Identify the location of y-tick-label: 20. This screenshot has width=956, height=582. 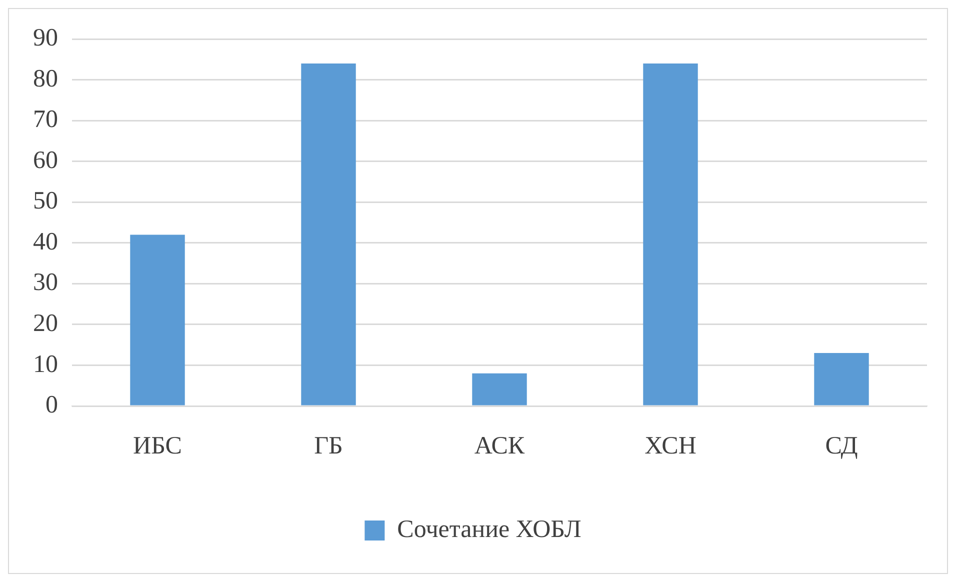
(45, 324).